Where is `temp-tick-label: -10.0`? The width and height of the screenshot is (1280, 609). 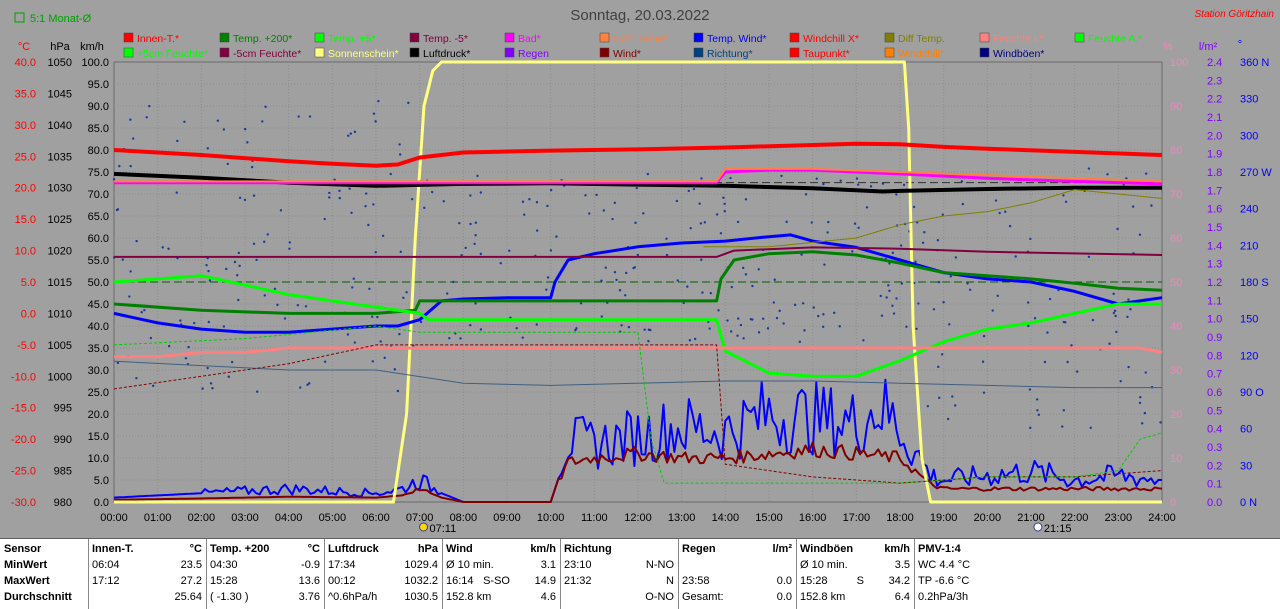 temp-tick-label: -10.0 is located at coordinates (23, 377).